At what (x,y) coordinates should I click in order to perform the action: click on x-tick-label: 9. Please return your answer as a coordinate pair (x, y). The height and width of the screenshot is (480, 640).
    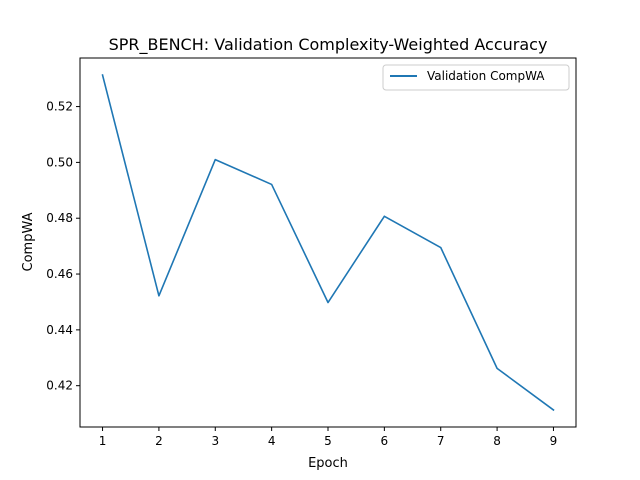
    Looking at the image, I should click on (554, 441).